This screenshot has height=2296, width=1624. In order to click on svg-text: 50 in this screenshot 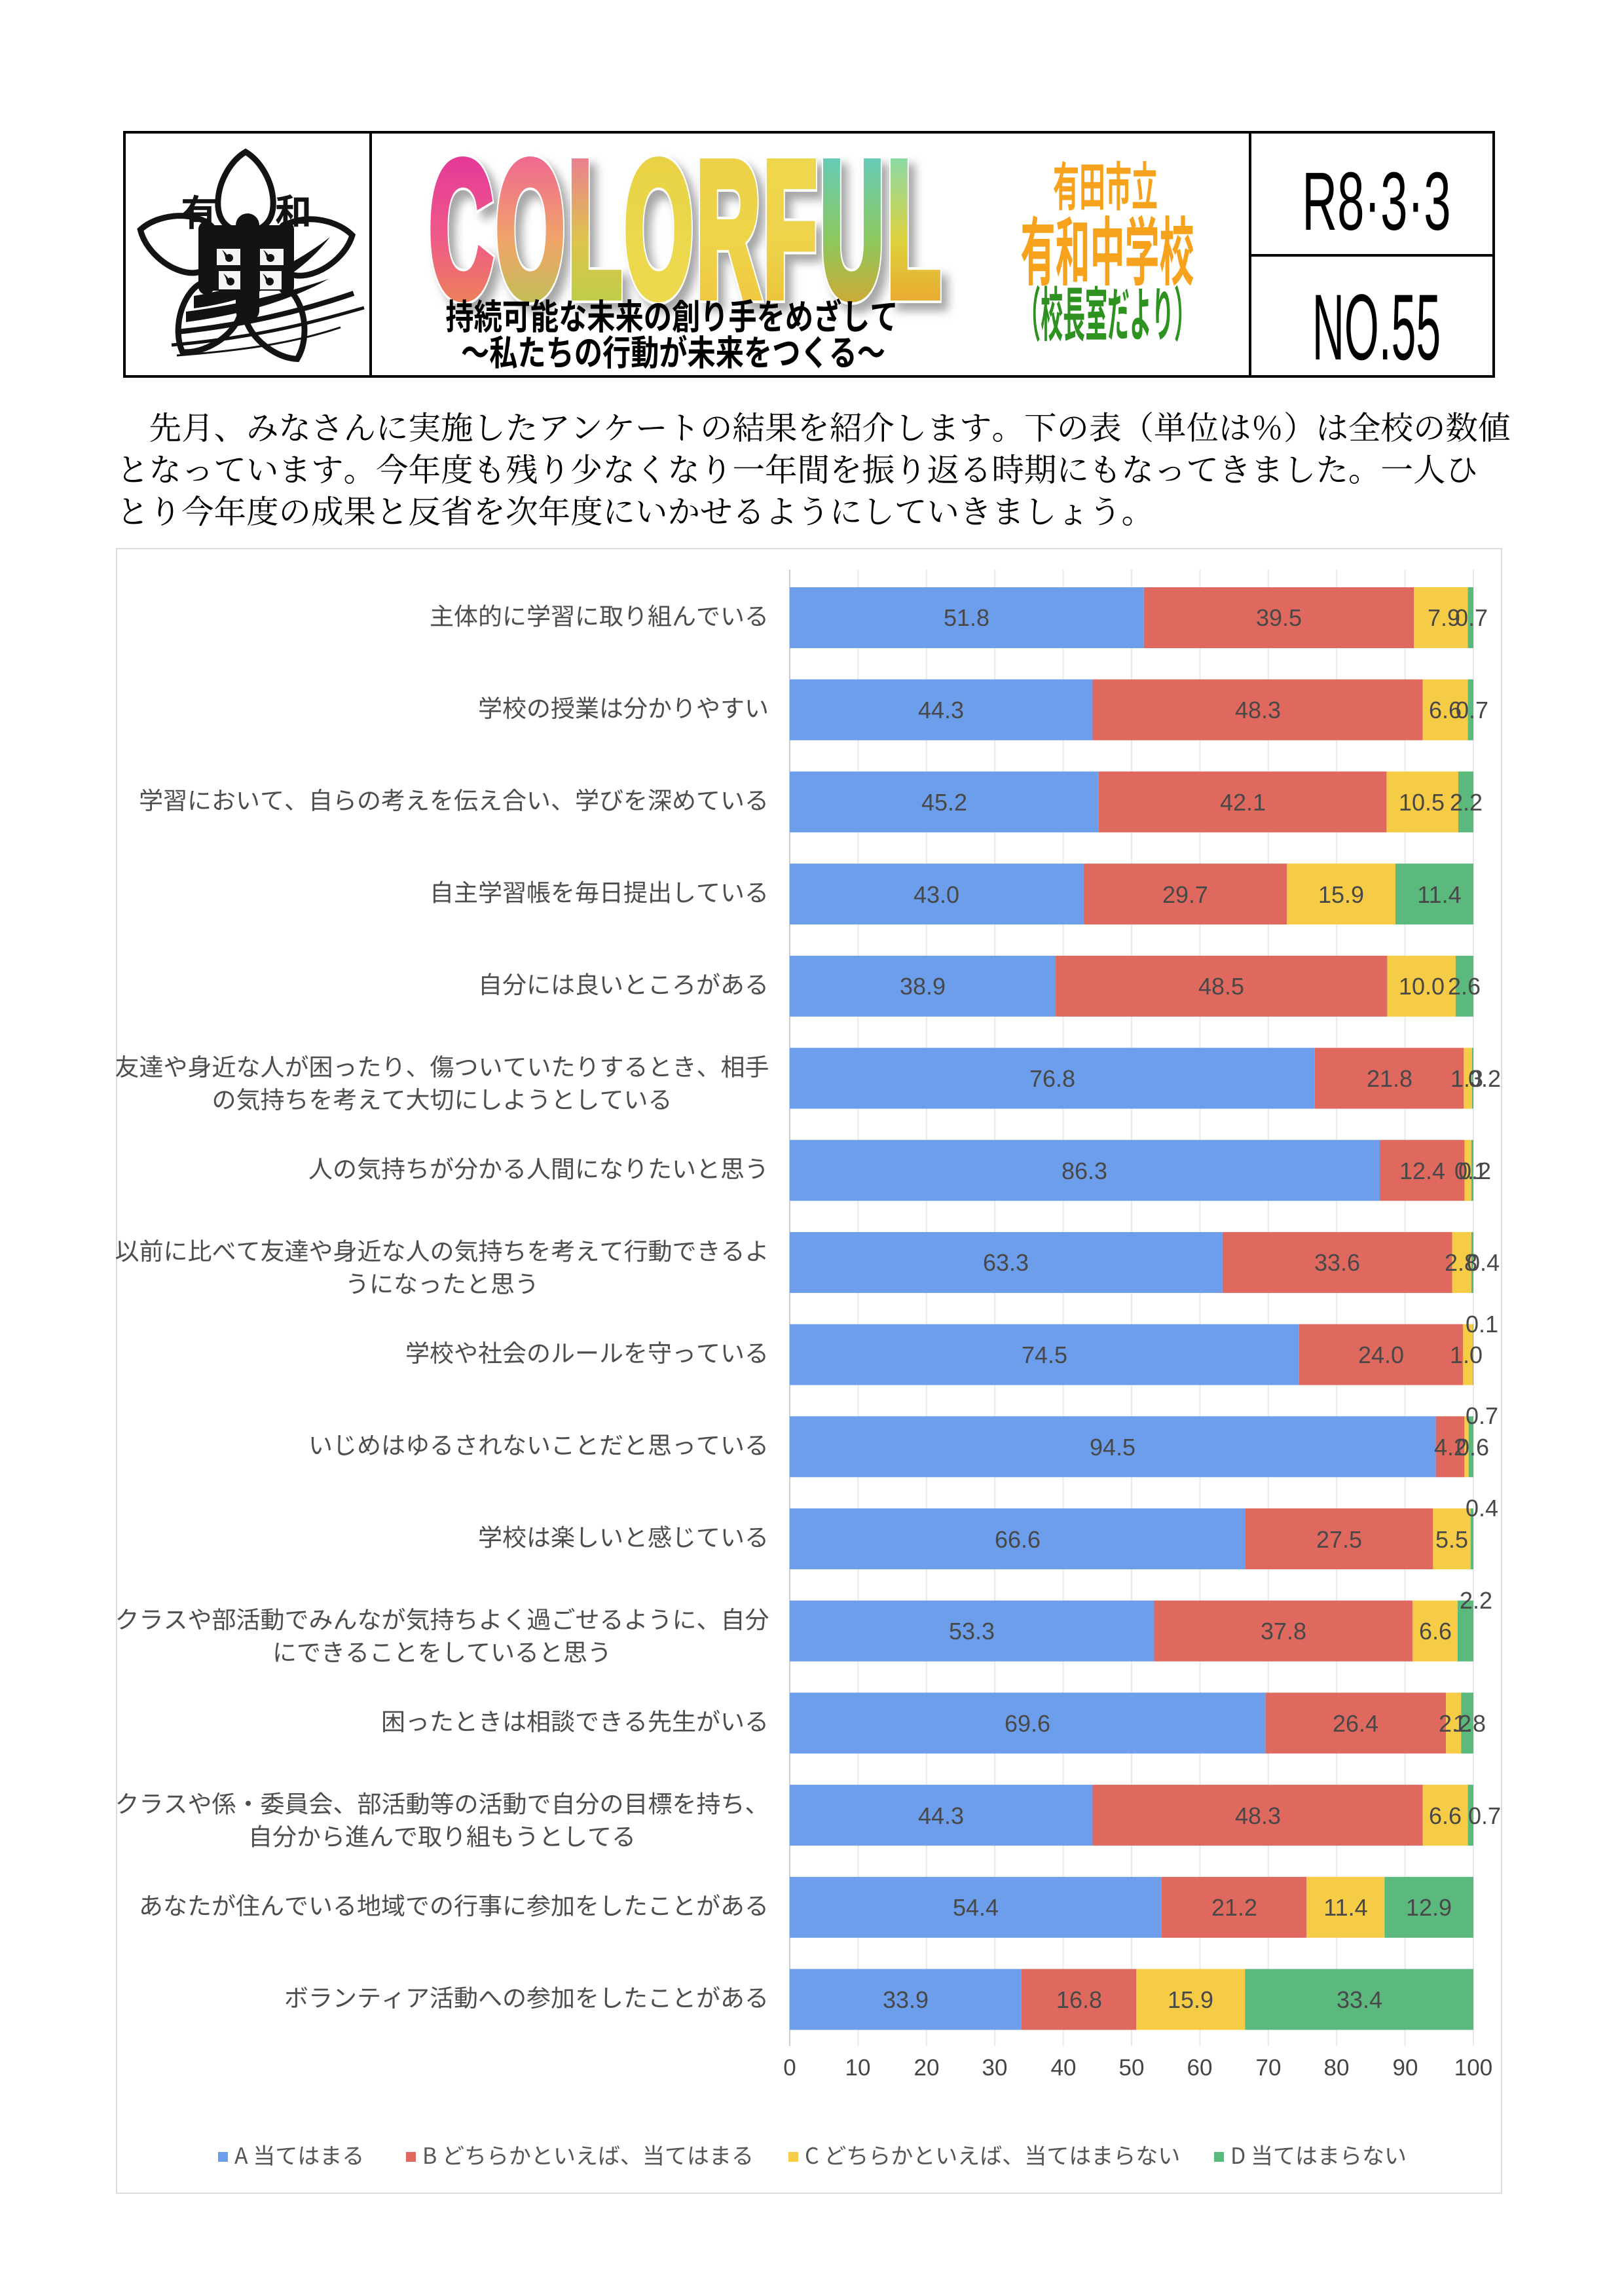, I will do `click(1132, 2068)`.